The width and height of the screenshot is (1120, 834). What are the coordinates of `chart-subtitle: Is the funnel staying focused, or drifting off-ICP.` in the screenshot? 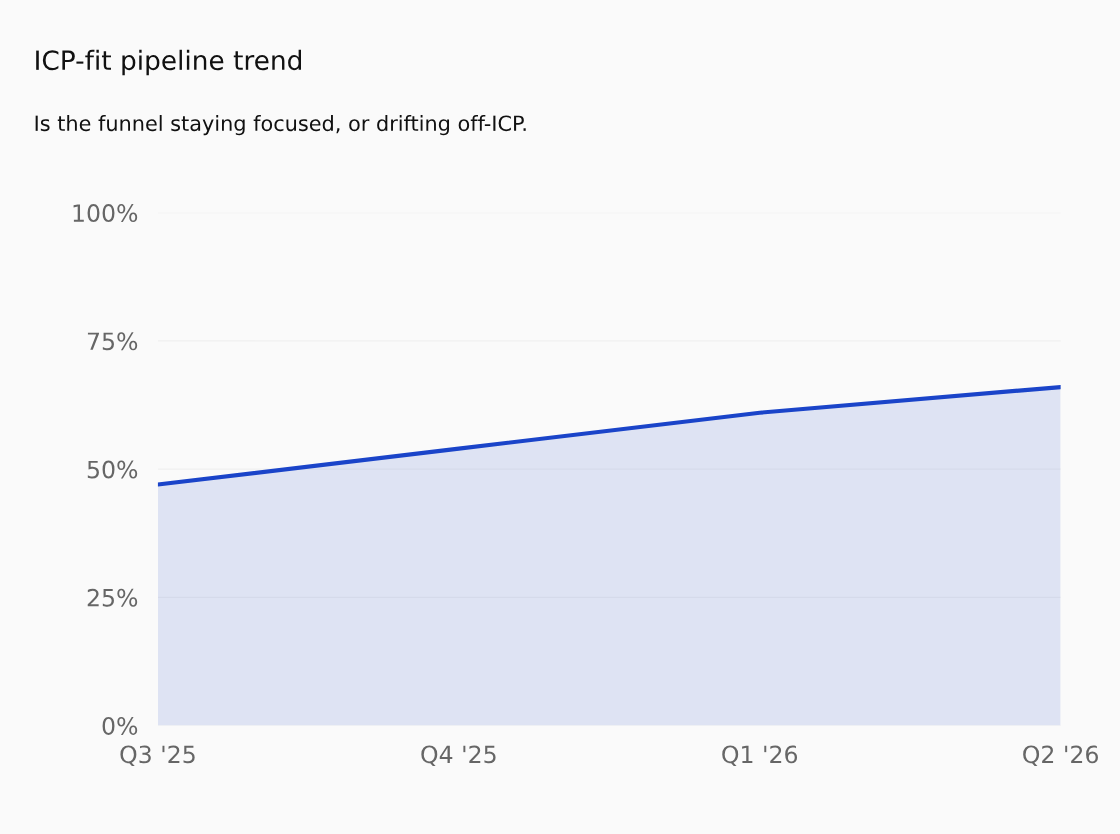 It's located at (280, 125).